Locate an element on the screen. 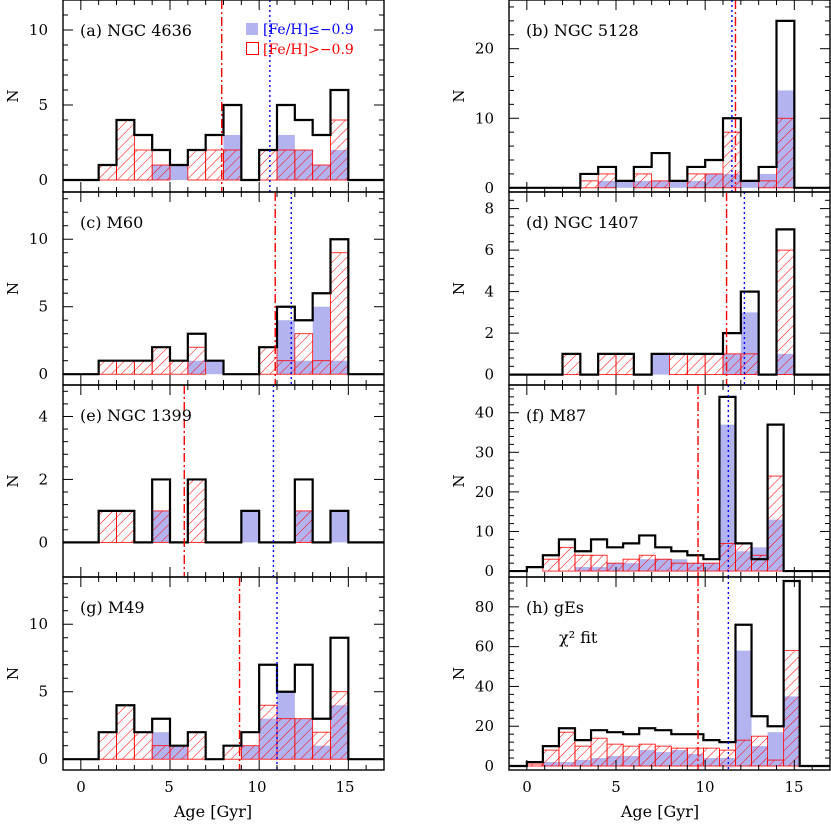 The image size is (831, 826). panel-a: 0 5 10 N (a) NGC 4636 is located at coordinates (194, 96).